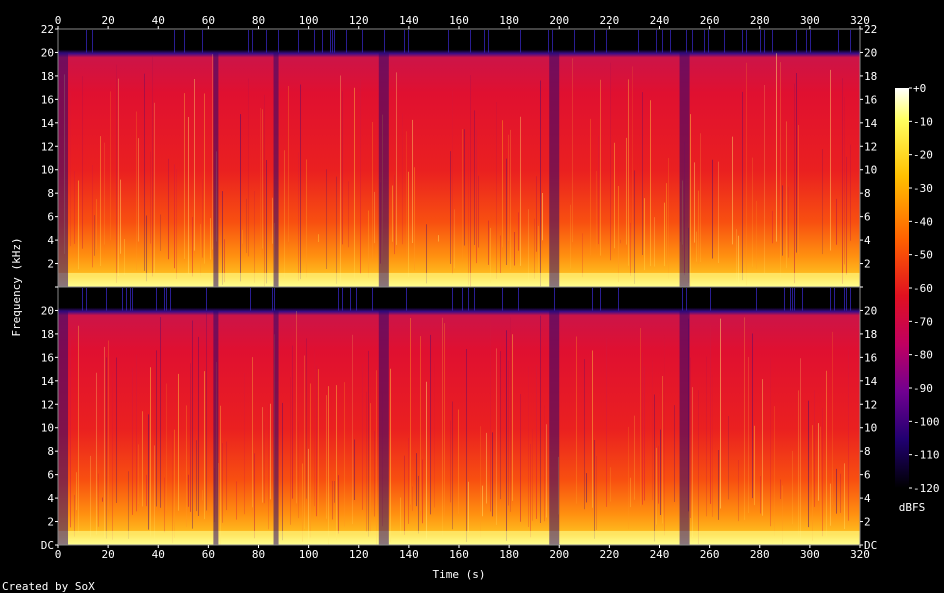  Describe the element at coordinates (509, 554) in the screenshot. I see `x-tick-label: 180` at that location.